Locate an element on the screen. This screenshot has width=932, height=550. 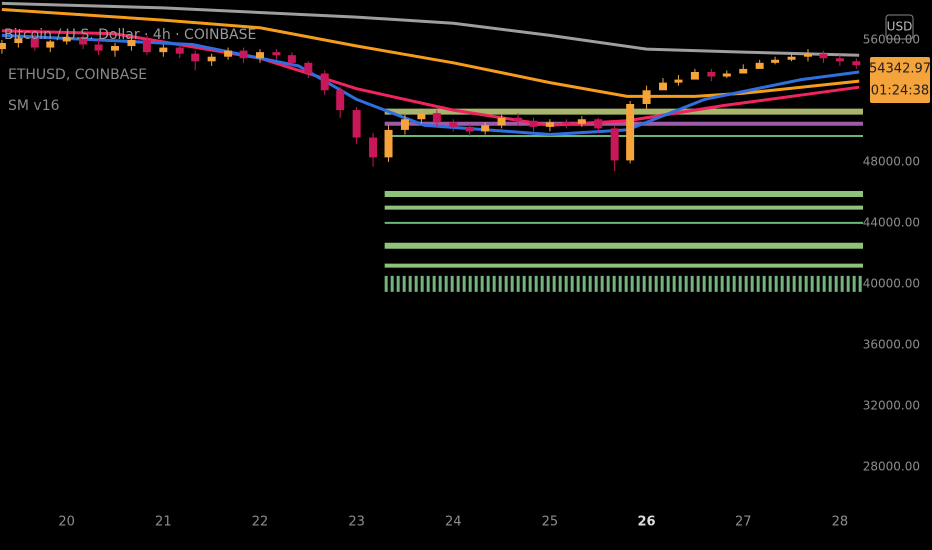
currency: USD is located at coordinates (900, 27).